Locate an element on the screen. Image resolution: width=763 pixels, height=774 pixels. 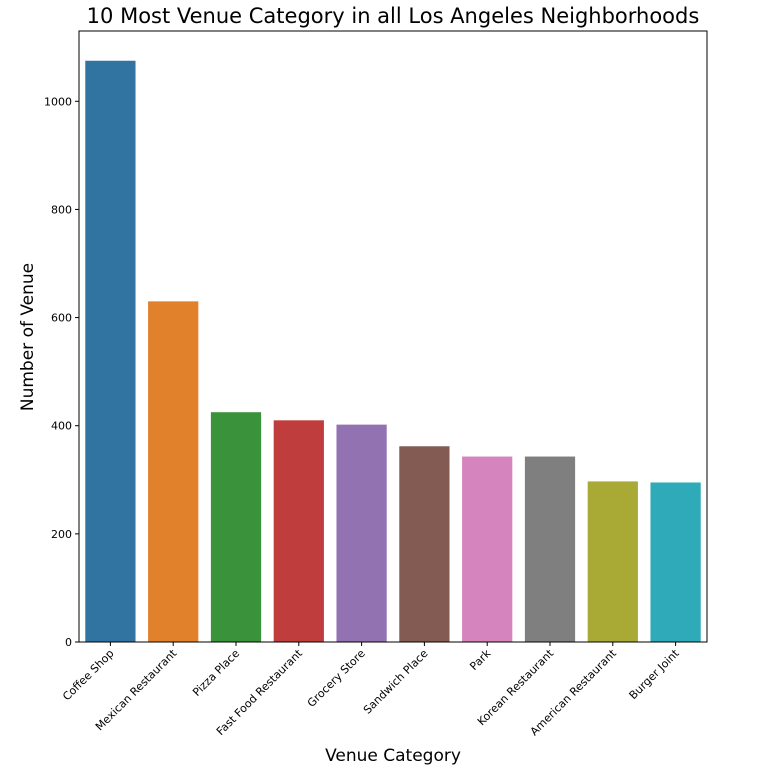
bar-sandwich-place is located at coordinates (424, 544).